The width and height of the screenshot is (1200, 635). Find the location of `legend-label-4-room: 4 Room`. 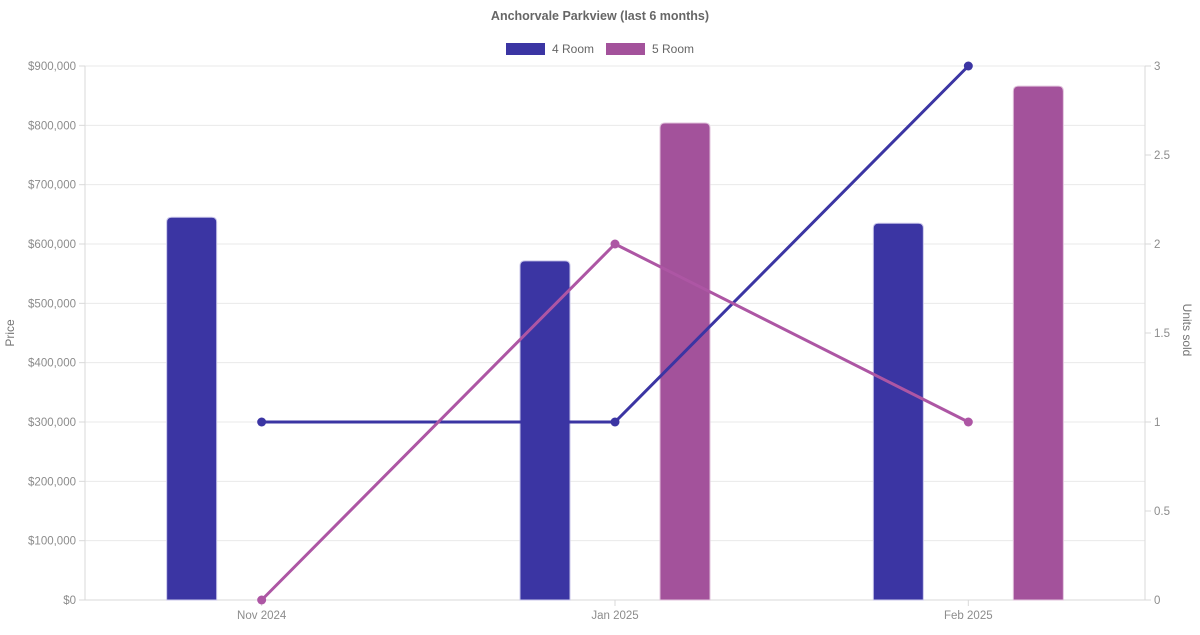

legend-label-4-room: 4 Room is located at coordinates (572, 49).